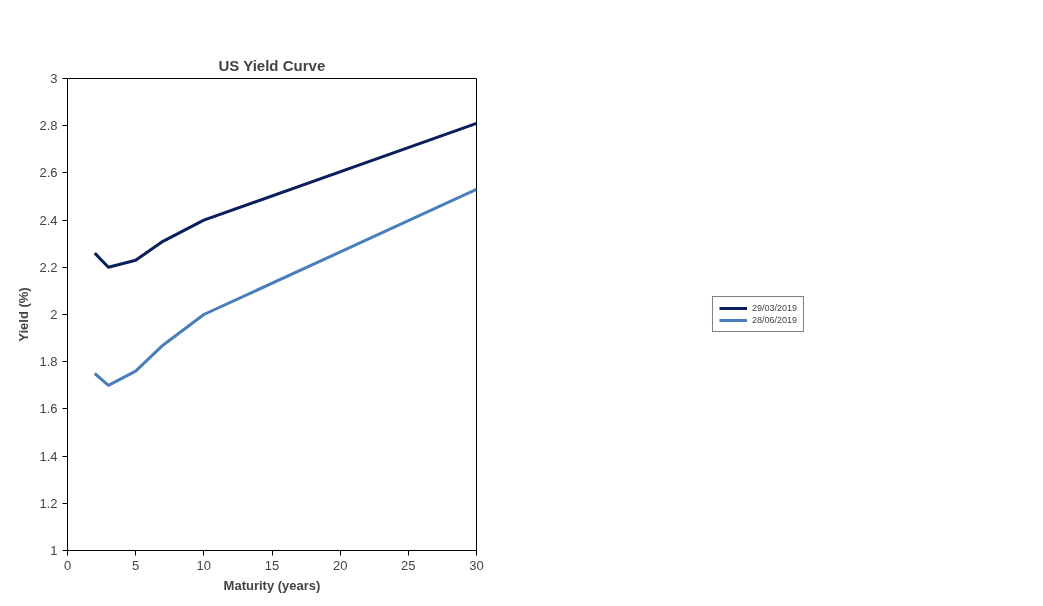 This screenshot has width=1043, height=606. What do you see at coordinates (48, 220) in the screenshot?
I see `y-tick-label: 2.4` at bounding box center [48, 220].